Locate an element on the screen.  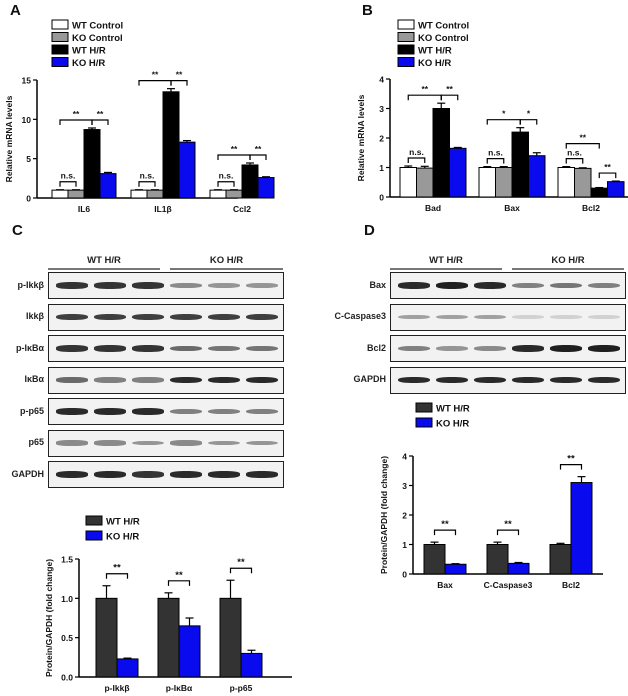
y-axis-label: Protein/GAPDH (fold change) is located at coordinates (384, 515).